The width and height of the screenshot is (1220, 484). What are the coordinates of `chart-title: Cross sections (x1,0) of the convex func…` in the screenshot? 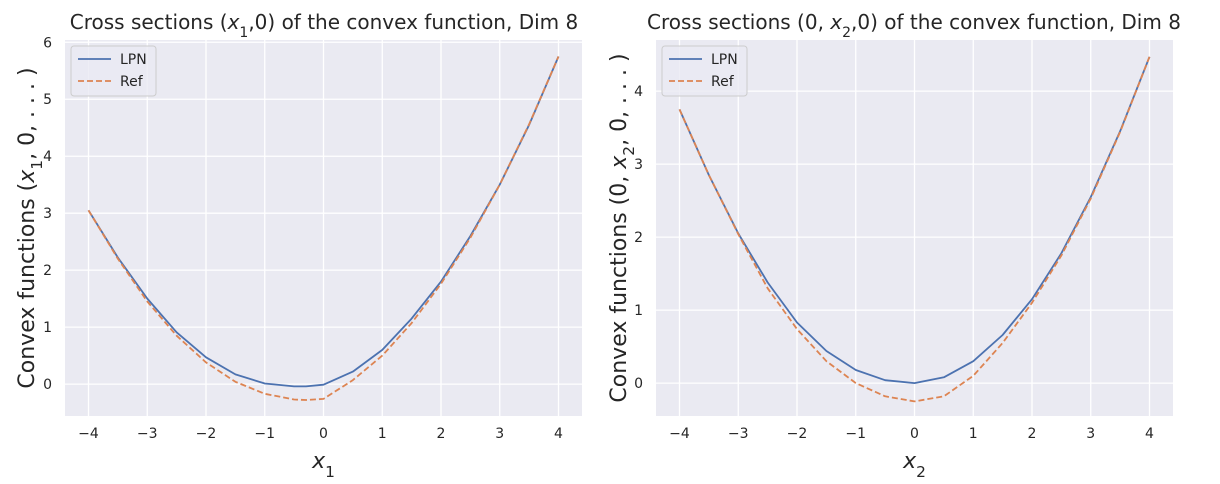 It's located at (324, 25).